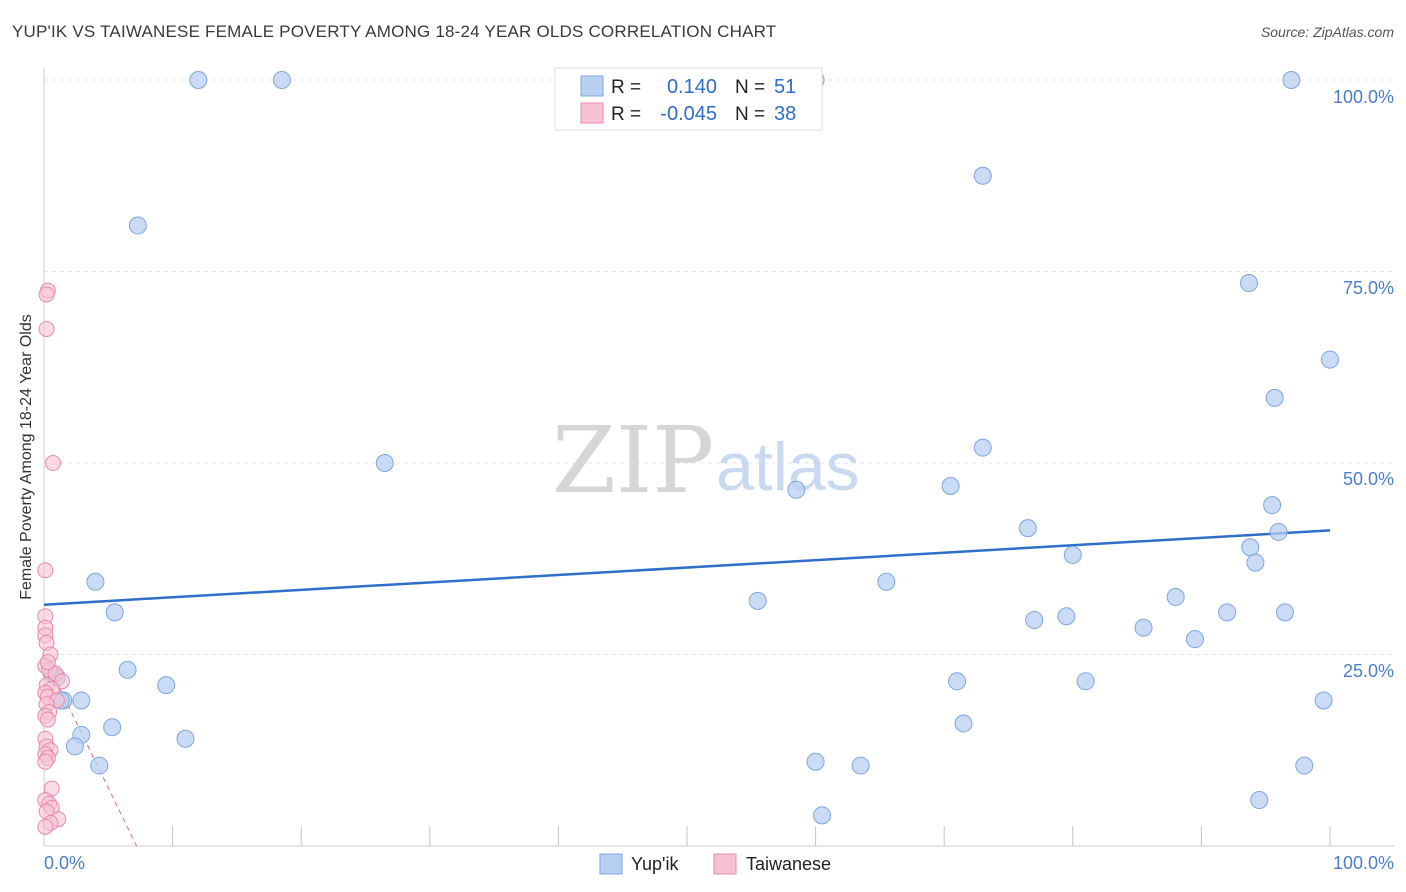 The width and height of the screenshot is (1406, 892). I want to click on legend-label-taiwanese: Taiwanese, so click(788, 864).